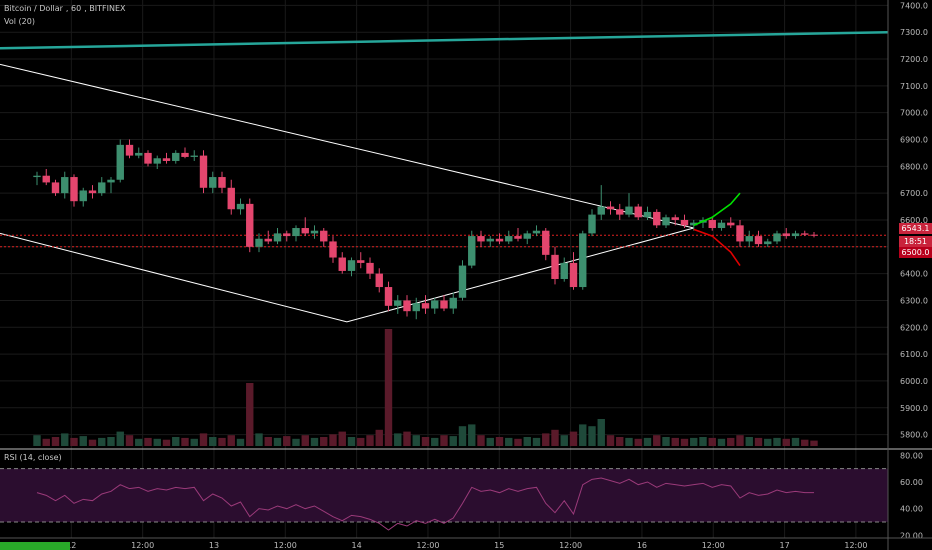 The width and height of the screenshot is (932, 550). What do you see at coordinates (911, 509) in the screenshot?
I see `rsi-tick-label: 40.00` at bounding box center [911, 509].